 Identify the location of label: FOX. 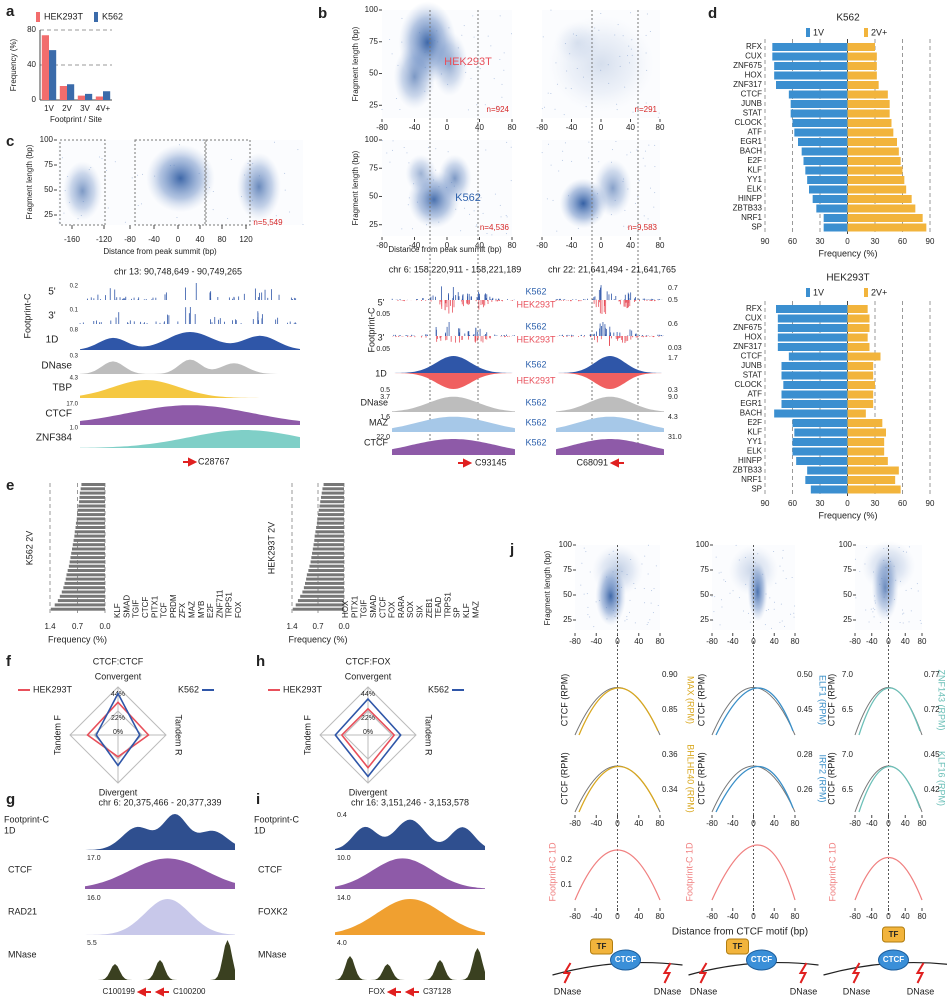
(377, 991).